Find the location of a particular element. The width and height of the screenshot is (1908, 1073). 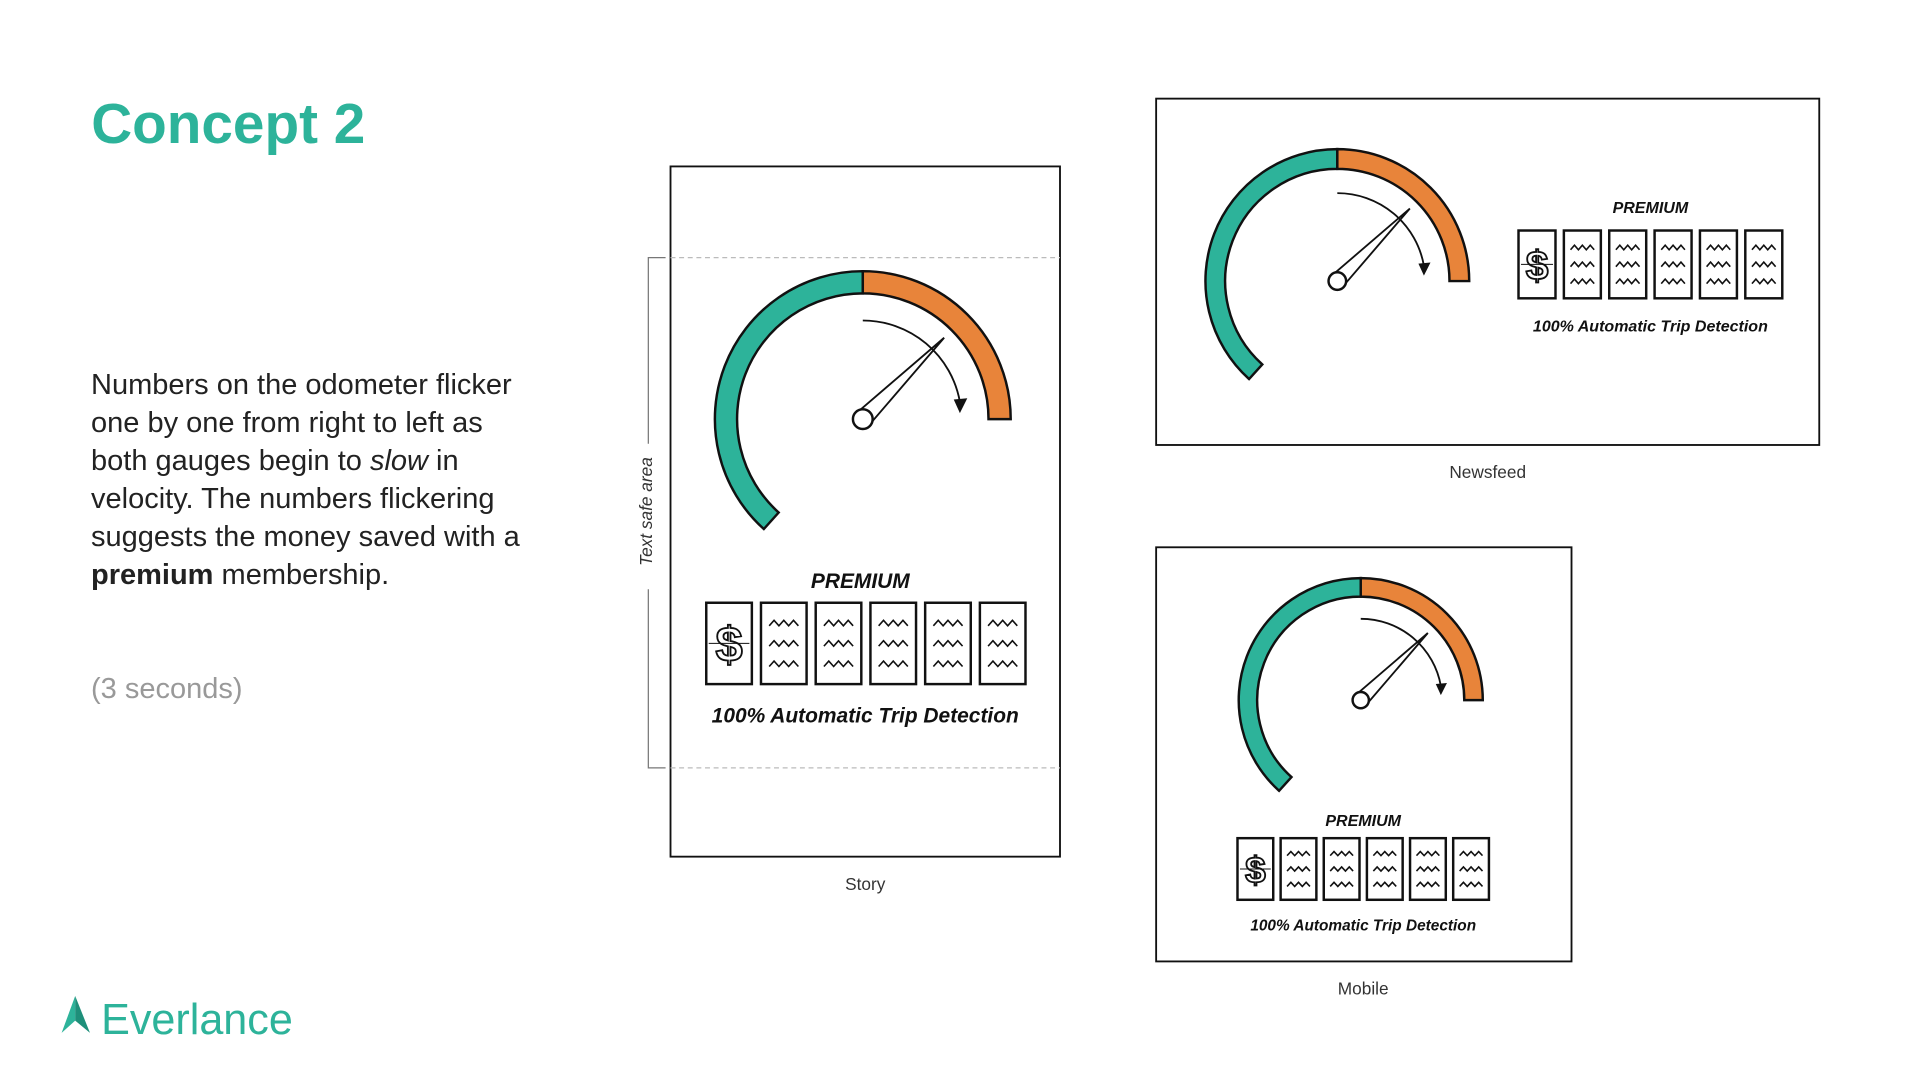

frame-label: Story is located at coordinates (865, 884).